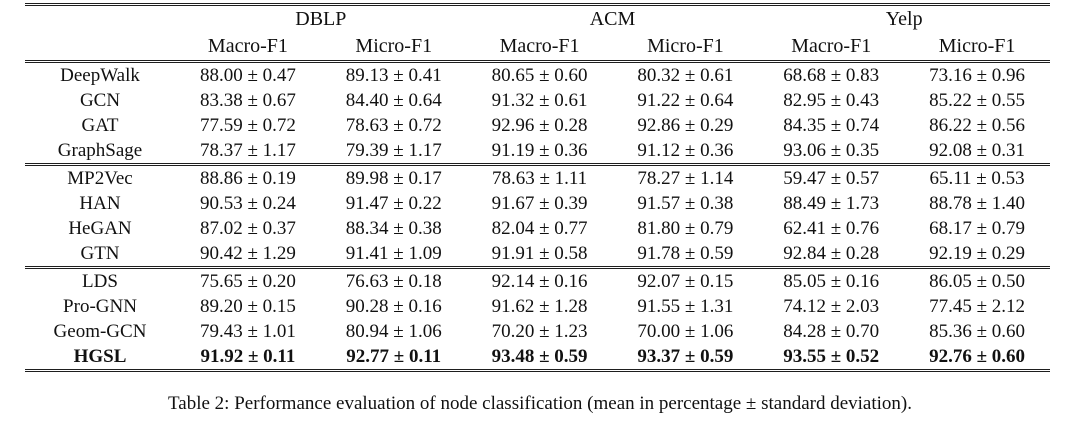 The height and width of the screenshot is (423, 1080). Describe the element at coordinates (100, 75) in the screenshot. I see `method-label: DeepWalk` at that location.